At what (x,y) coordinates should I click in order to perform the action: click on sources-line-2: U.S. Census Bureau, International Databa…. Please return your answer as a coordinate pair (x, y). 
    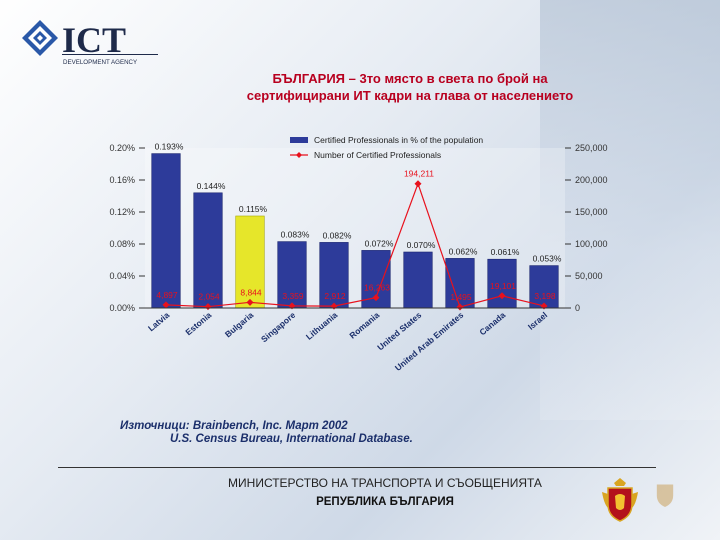
    Looking at the image, I should click on (291, 439).